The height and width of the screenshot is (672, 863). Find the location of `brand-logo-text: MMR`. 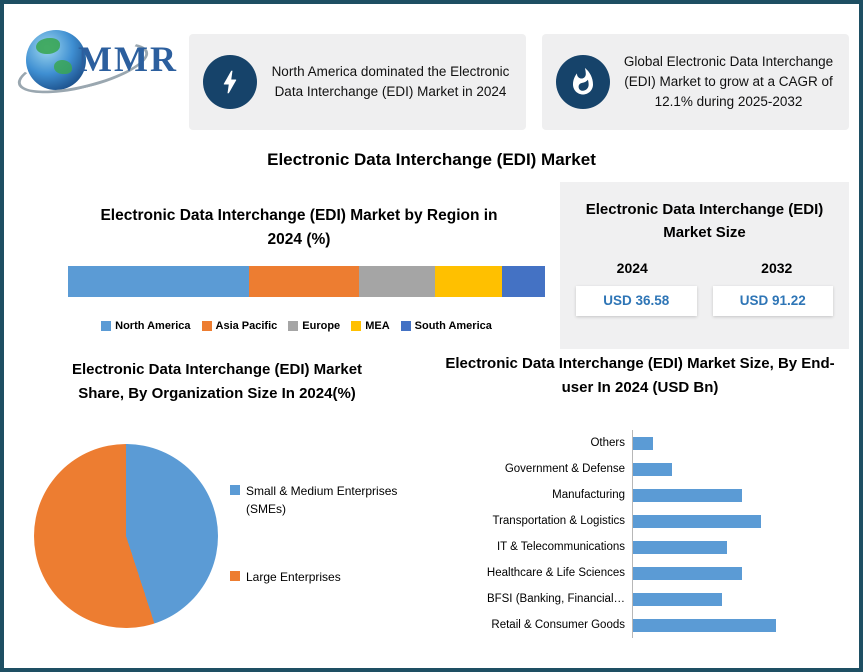

brand-logo-text: MMR is located at coordinates (128, 59).